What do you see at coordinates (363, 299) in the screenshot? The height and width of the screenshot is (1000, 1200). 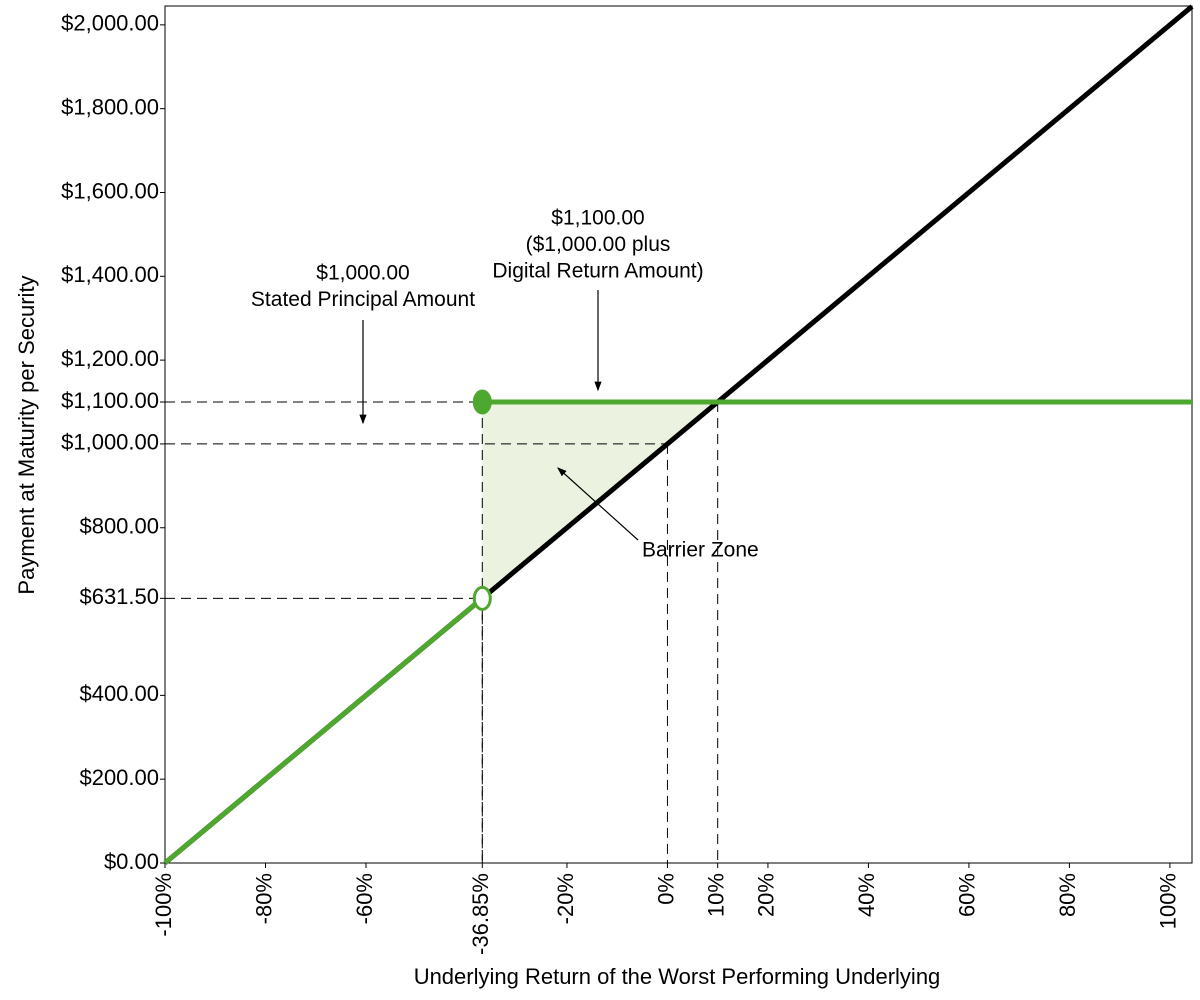 I see `annotation-text: Stated Principal Amount` at bounding box center [363, 299].